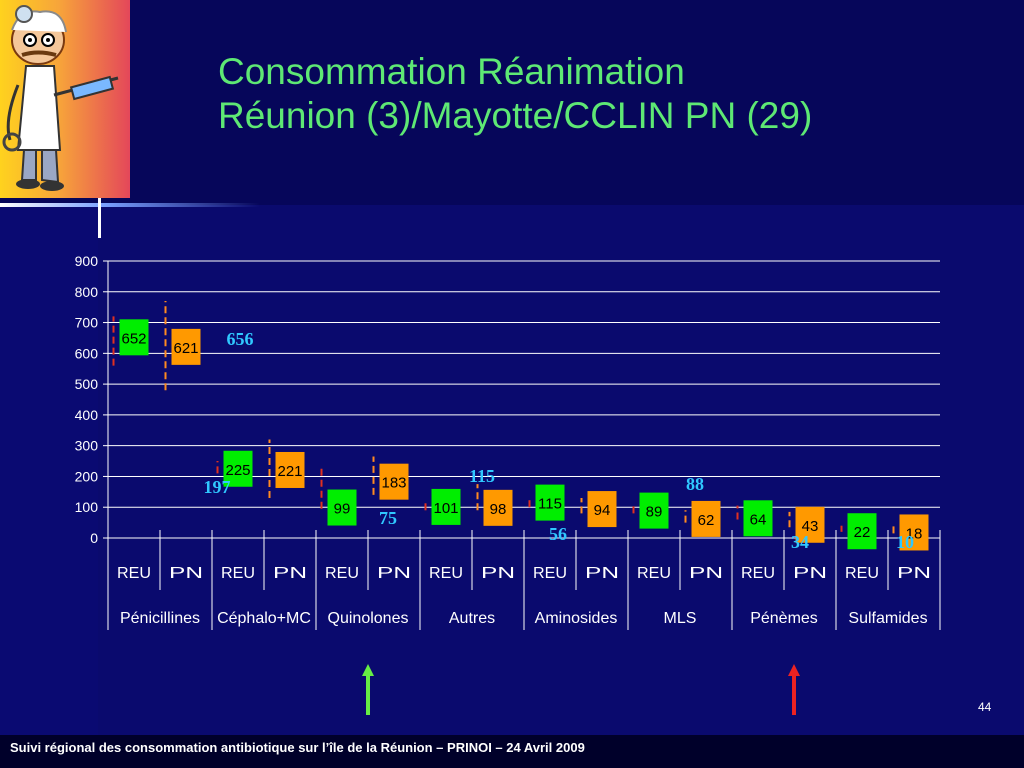 This screenshot has height=768, width=1024. I want to click on bar-value-label: 652, so click(133, 338).